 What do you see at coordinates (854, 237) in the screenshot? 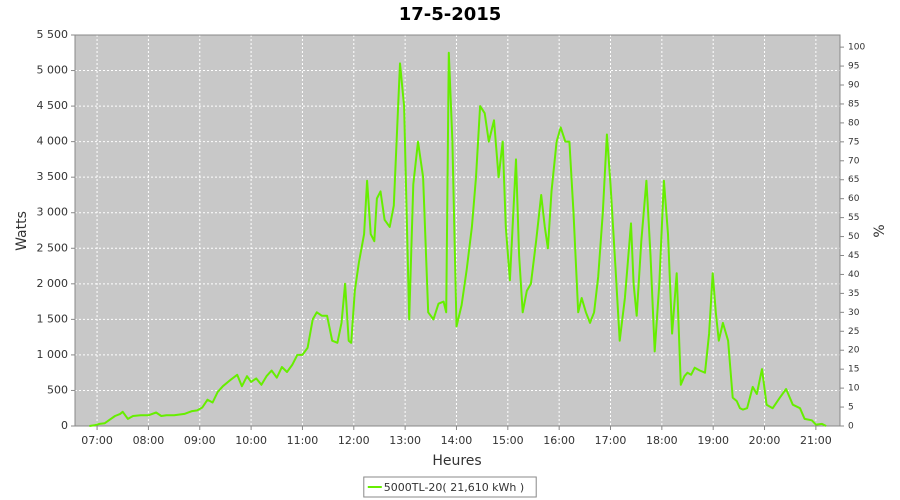
I see `y2-tick-label: 50` at bounding box center [854, 237].